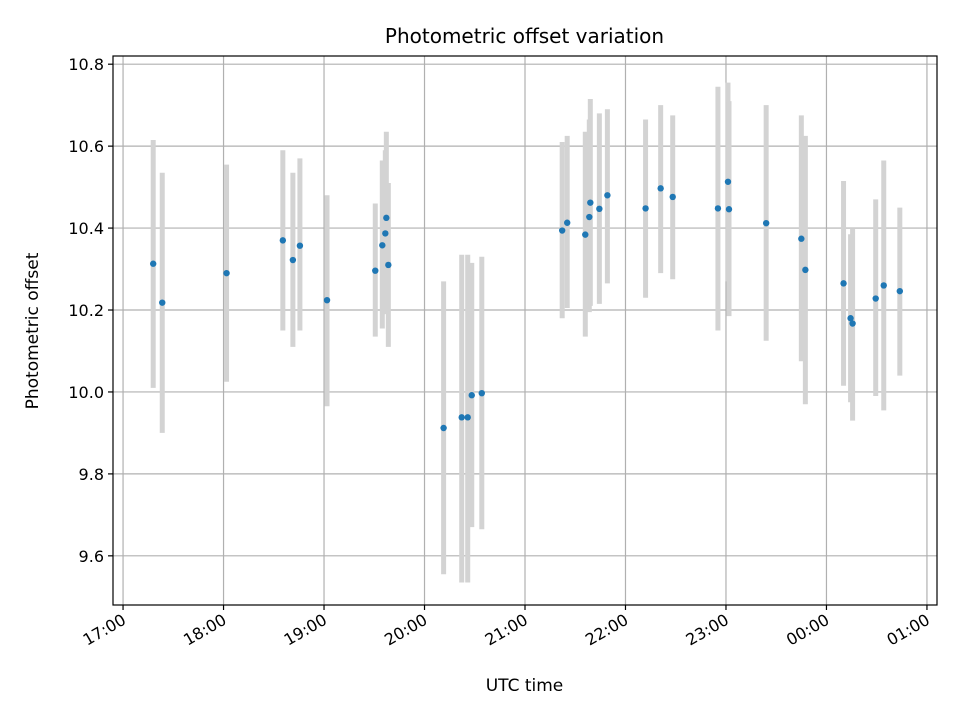  Describe the element at coordinates (525, 686) in the screenshot. I see `x-axis-title: UTC time` at that location.